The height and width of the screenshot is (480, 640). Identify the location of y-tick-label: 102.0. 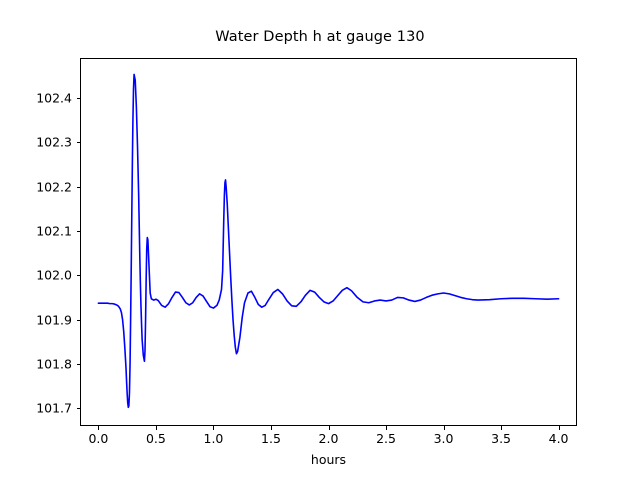
(54, 275).